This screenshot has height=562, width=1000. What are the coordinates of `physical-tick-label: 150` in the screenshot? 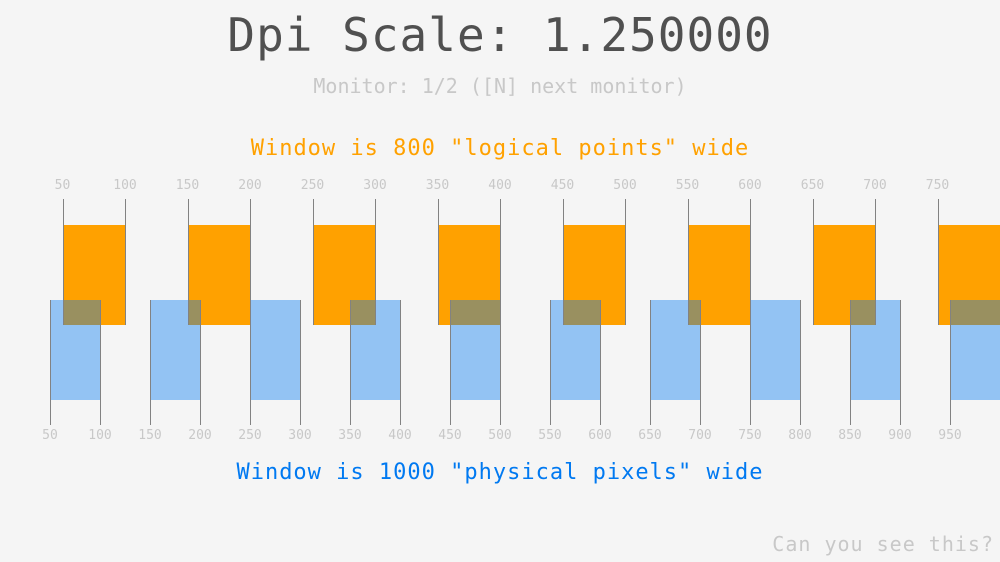 It's located at (150, 435).